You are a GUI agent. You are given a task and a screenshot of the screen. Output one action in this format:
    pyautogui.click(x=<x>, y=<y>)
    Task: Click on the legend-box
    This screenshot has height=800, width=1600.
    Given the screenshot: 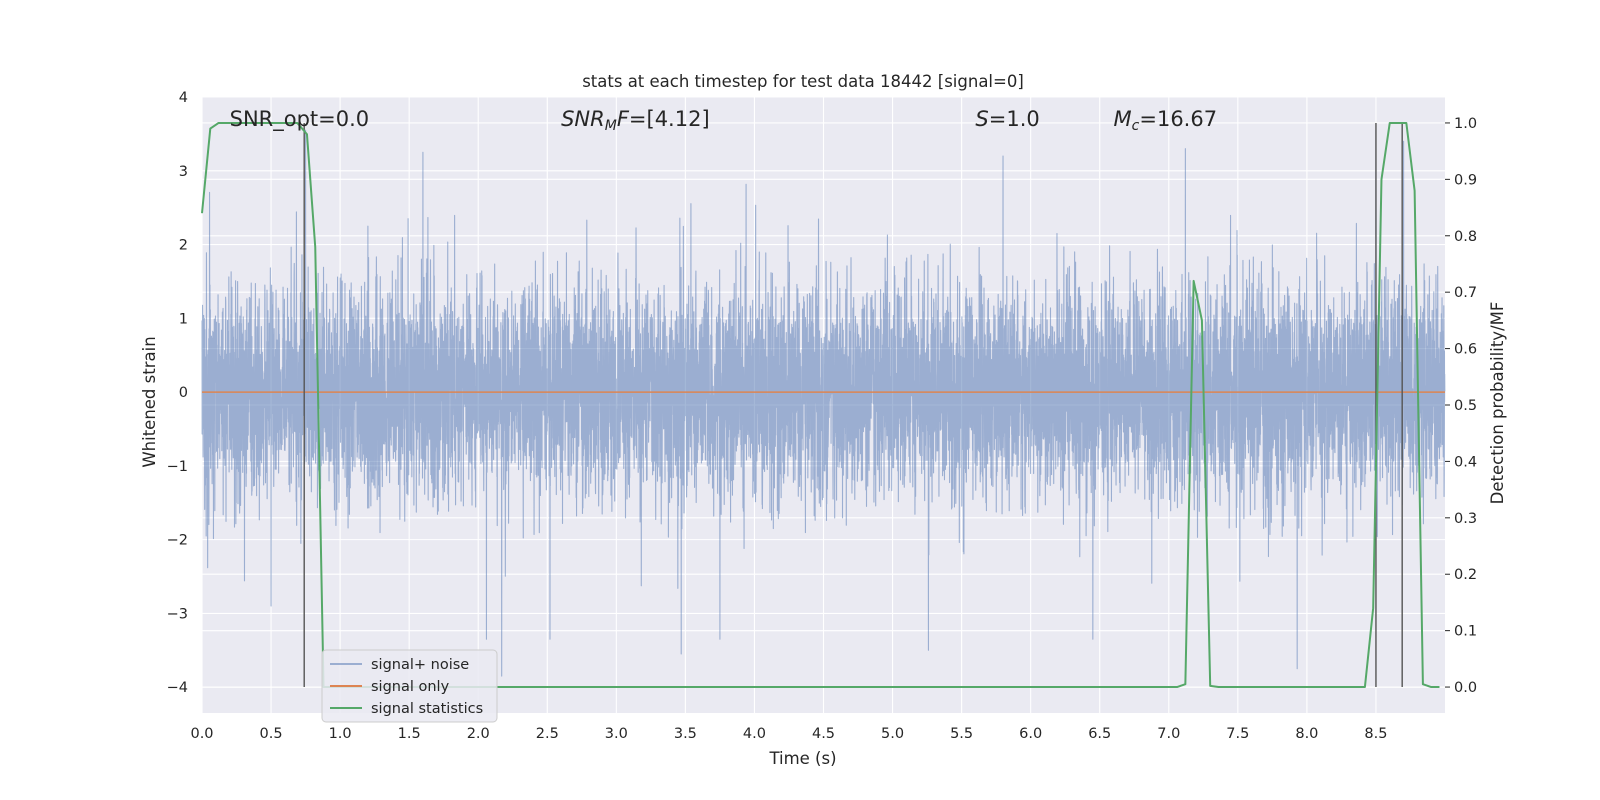 What is the action you would take?
    pyautogui.click(x=409, y=686)
    